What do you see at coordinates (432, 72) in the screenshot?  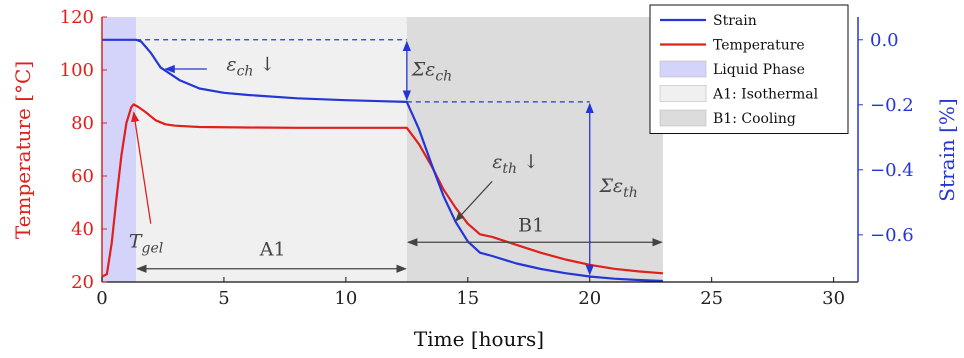 I see `sum-eps-ch-label: Σεch` at bounding box center [432, 72].